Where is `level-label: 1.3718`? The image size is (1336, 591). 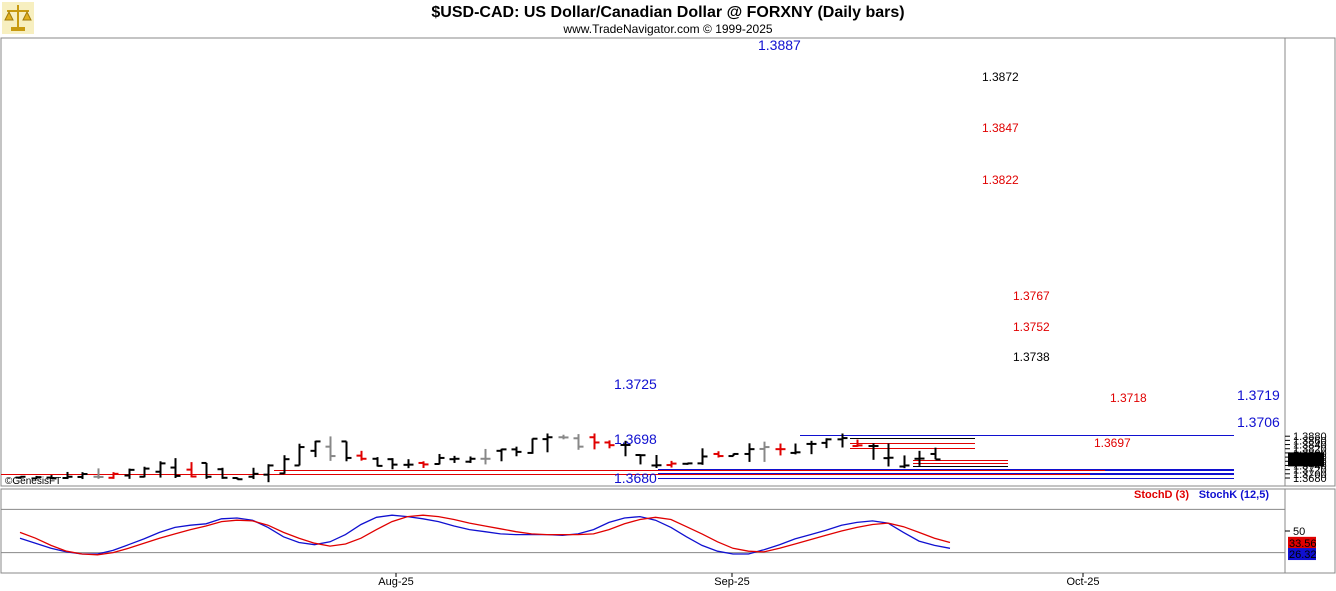 level-label: 1.3718 is located at coordinates (1128, 398).